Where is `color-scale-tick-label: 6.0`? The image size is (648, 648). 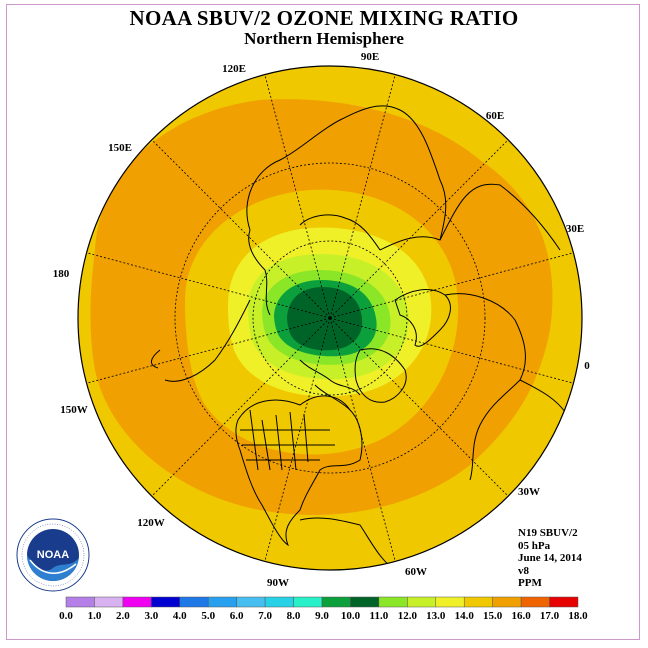 color-scale-tick-label: 6.0 is located at coordinates (236, 616).